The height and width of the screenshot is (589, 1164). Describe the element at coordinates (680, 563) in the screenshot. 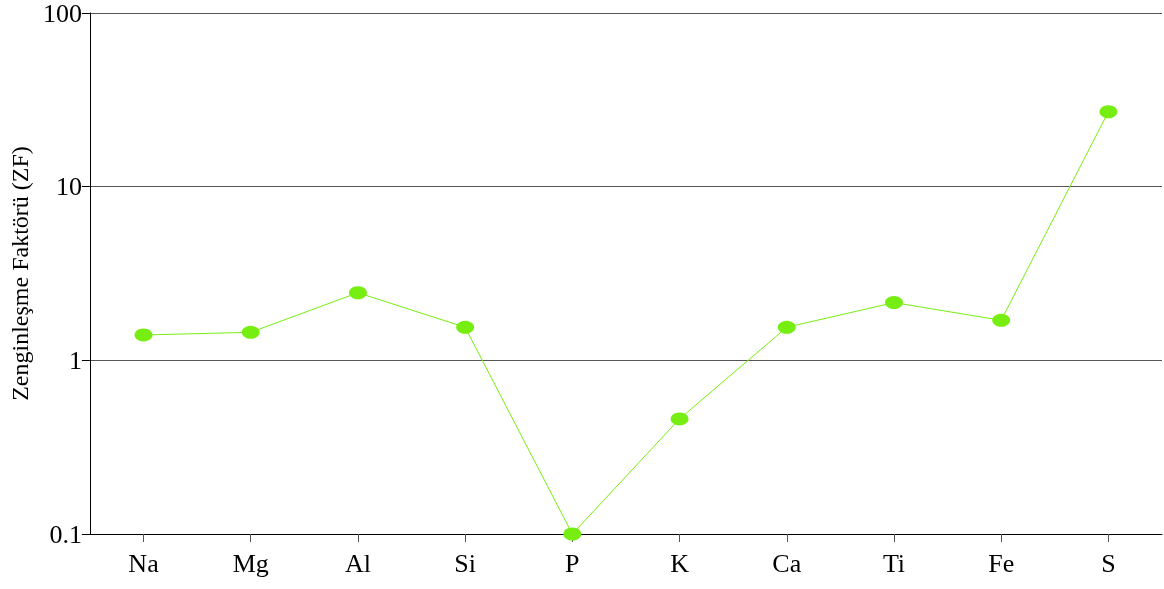

I see `x-tick-label: K` at that location.